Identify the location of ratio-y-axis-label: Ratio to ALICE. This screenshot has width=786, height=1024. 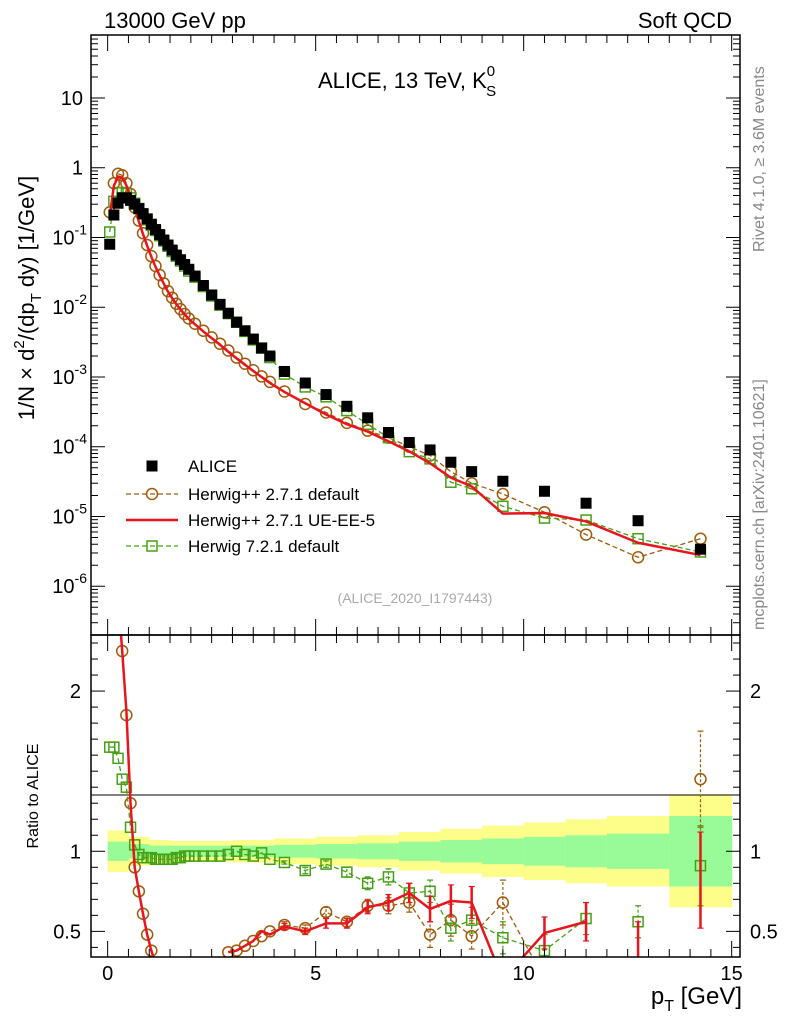
(33, 796).